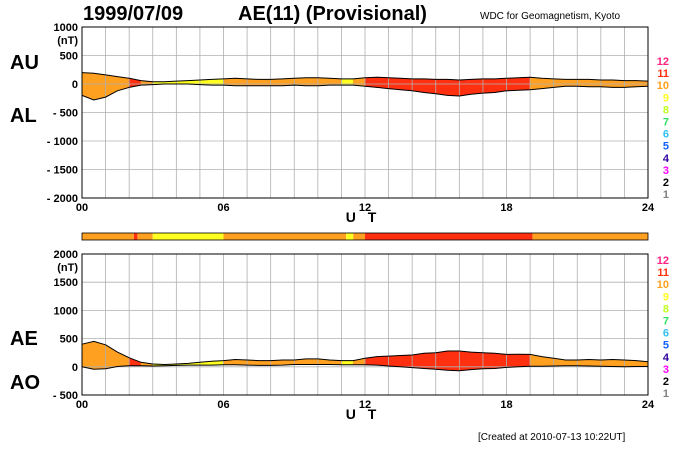 The height and width of the screenshot is (450, 700). I want to click on level-strip-frame, so click(365, 236).